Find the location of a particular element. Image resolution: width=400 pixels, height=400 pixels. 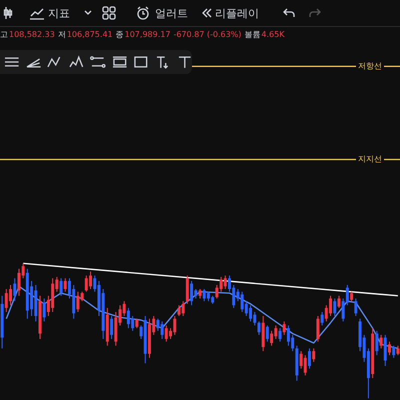

text: 저 is located at coordinates (62, 34).